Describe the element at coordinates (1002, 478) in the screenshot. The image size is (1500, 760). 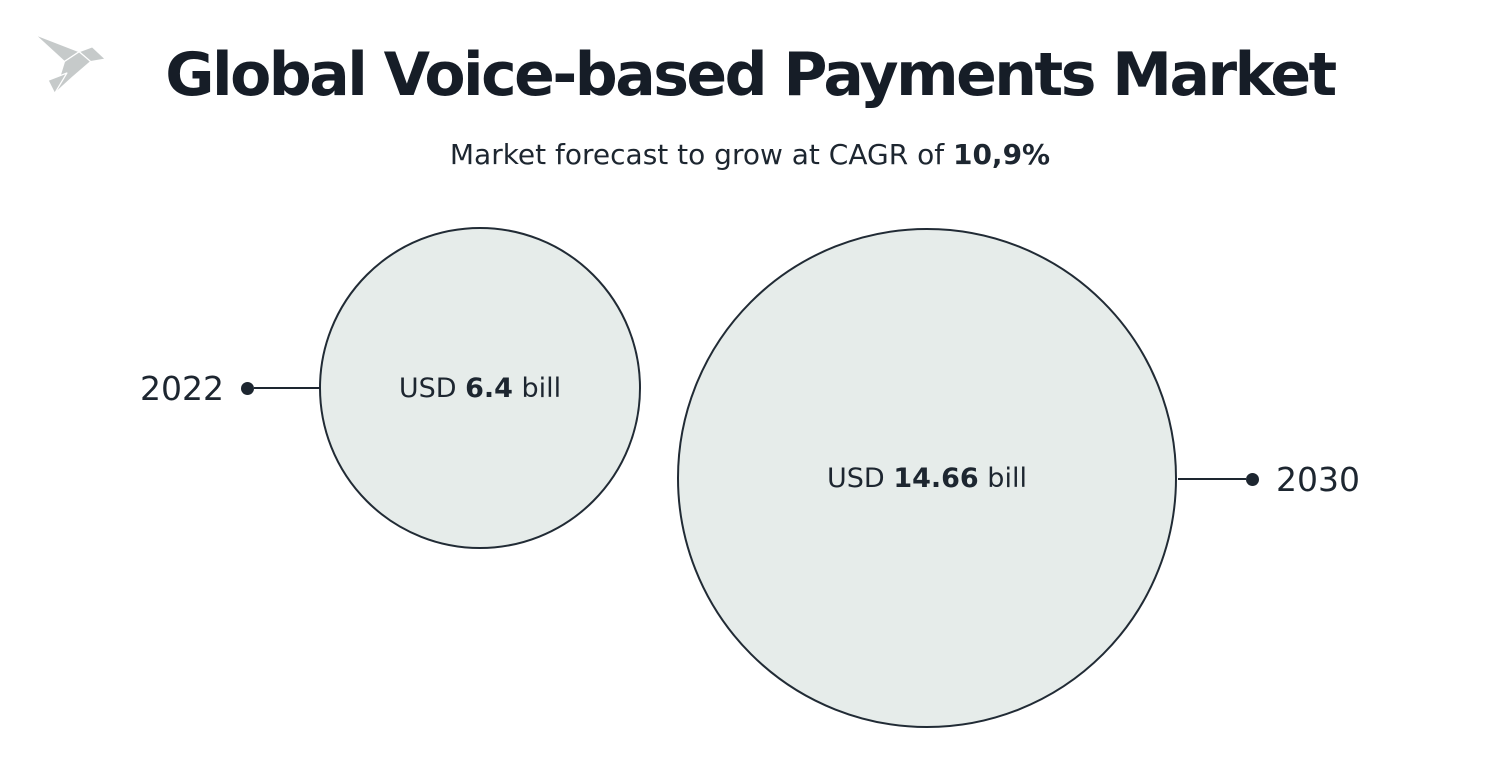
I see `bubble-2030-value-suffix: bill` at that location.